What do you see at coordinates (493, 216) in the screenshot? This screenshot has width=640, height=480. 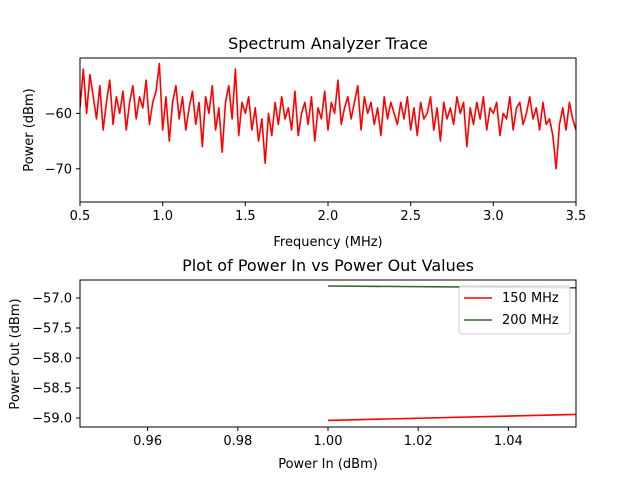 I see `x-tick-label: 3.0` at bounding box center [493, 216].